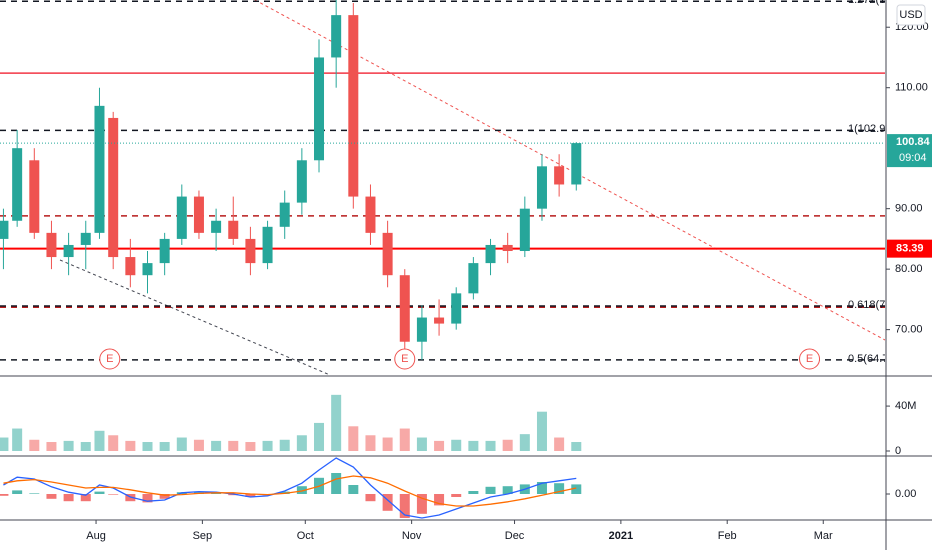  What do you see at coordinates (412, 536) in the screenshot?
I see `x-tick-label: Nov` at bounding box center [412, 536].